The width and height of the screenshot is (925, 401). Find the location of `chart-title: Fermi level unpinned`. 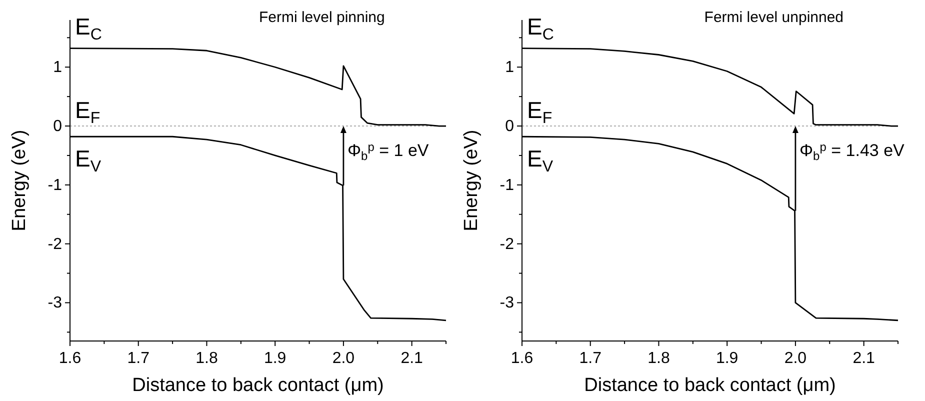

chart-title: Fermi level unpinned is located at coordinates (774, 17).